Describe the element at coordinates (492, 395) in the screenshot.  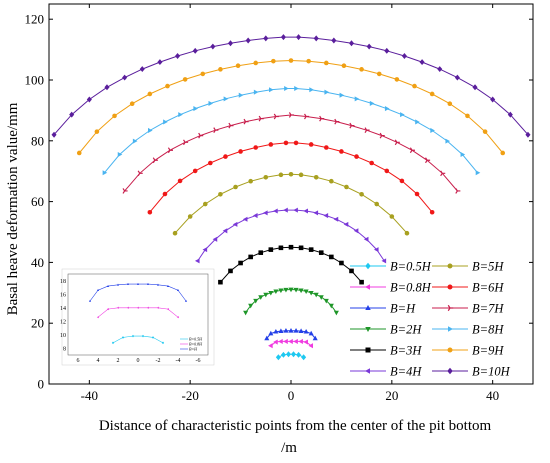
I see `x-tick-label: 40` at that location.